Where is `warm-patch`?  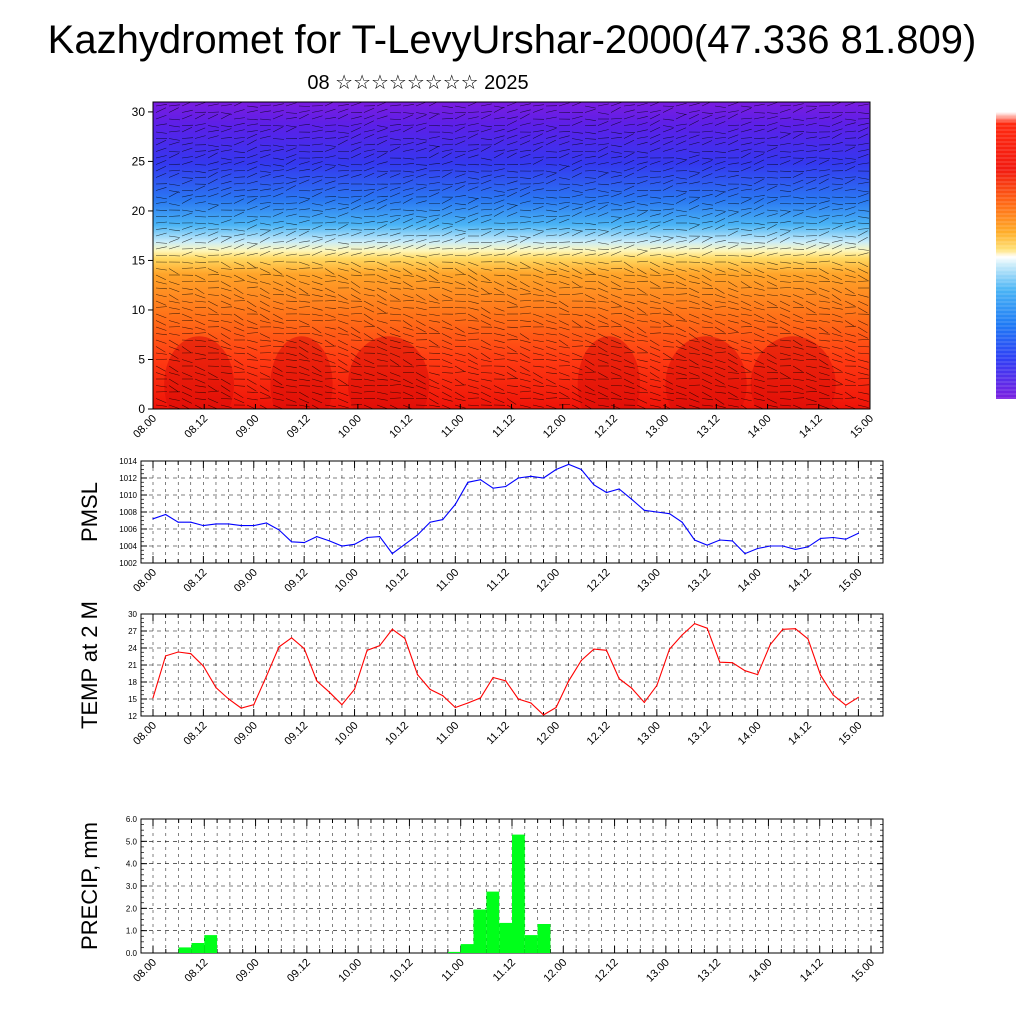 warm-patch is located at coordinates (388, 372).